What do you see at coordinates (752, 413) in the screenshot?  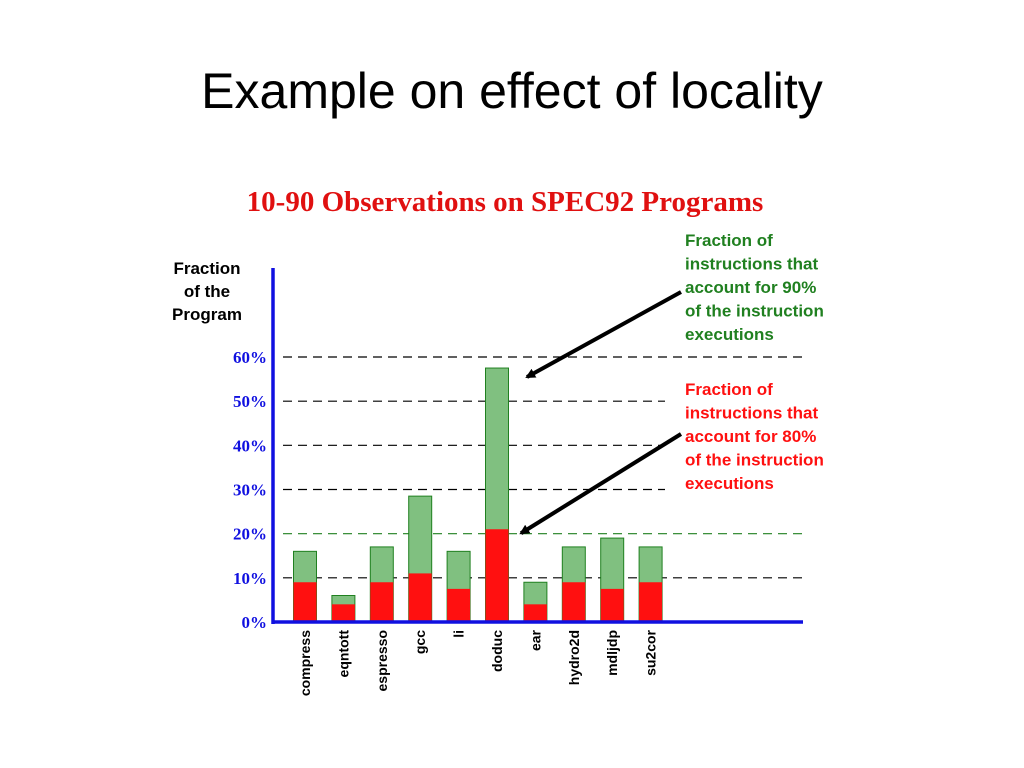 I see `note-80-line-2: instructions that` at bounding box center [752, 413].